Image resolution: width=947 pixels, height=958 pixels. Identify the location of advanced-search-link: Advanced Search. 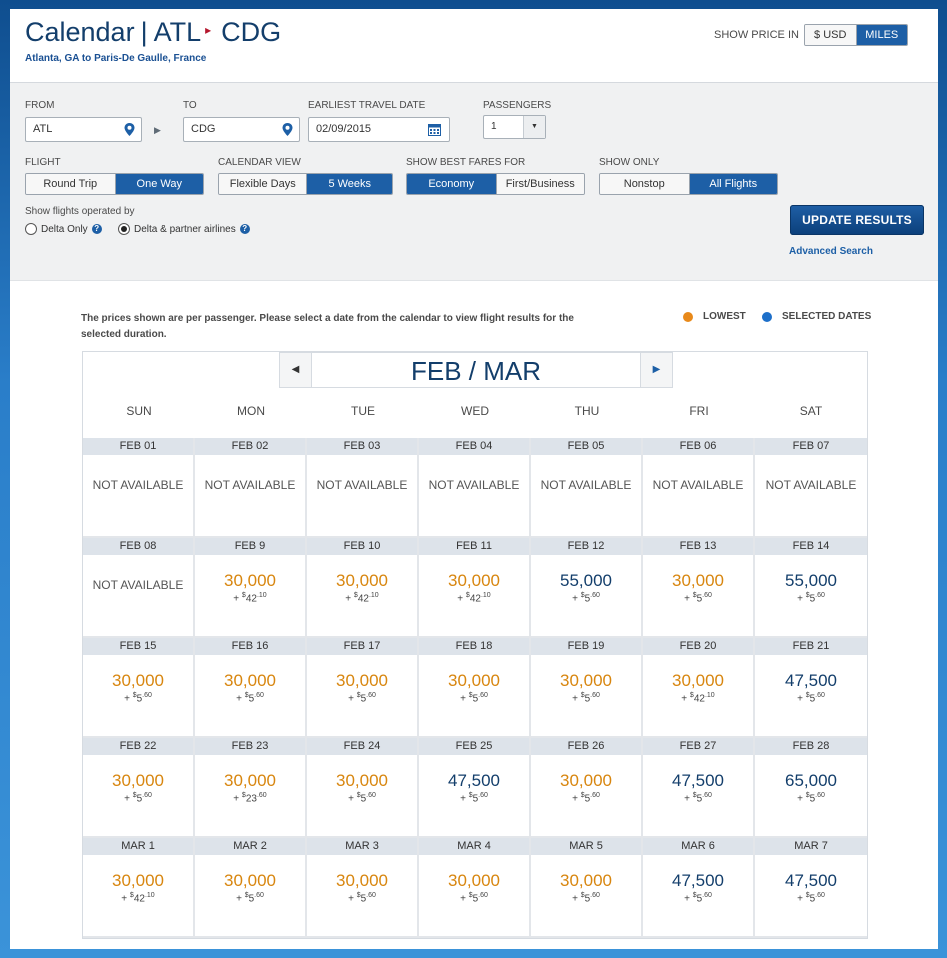
(831, 251).